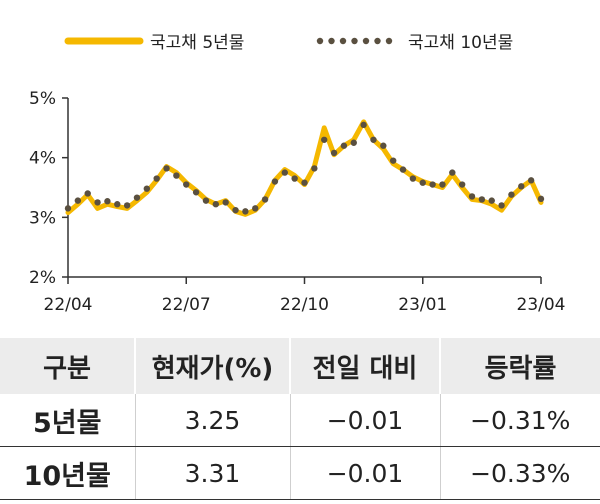 The height and width of the screenshot is (504, 600). Describe the element at coordinates (519, 420) in the screenshot. I see `cell-rate-5y: −0.31%` at that location.